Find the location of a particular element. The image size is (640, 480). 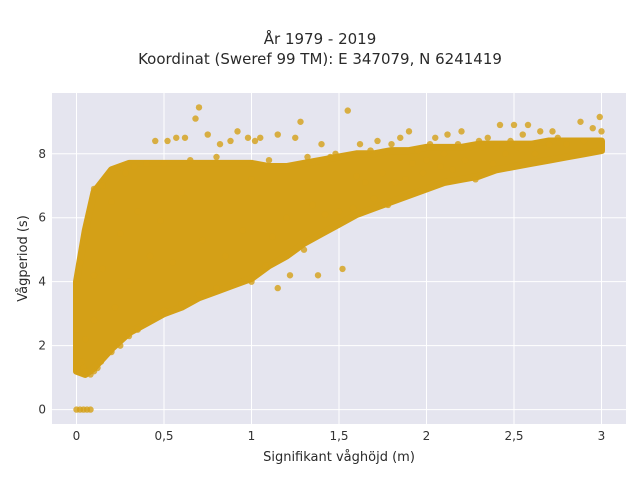

x-tick-label: 2 is located at coordinates (427, 436).